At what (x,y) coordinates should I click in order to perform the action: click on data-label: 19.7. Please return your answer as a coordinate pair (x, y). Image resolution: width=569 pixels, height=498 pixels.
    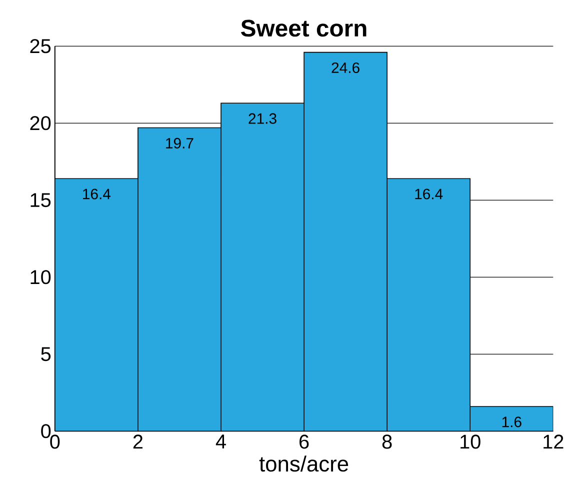
    Looking at the image, I should click on (180, 143).